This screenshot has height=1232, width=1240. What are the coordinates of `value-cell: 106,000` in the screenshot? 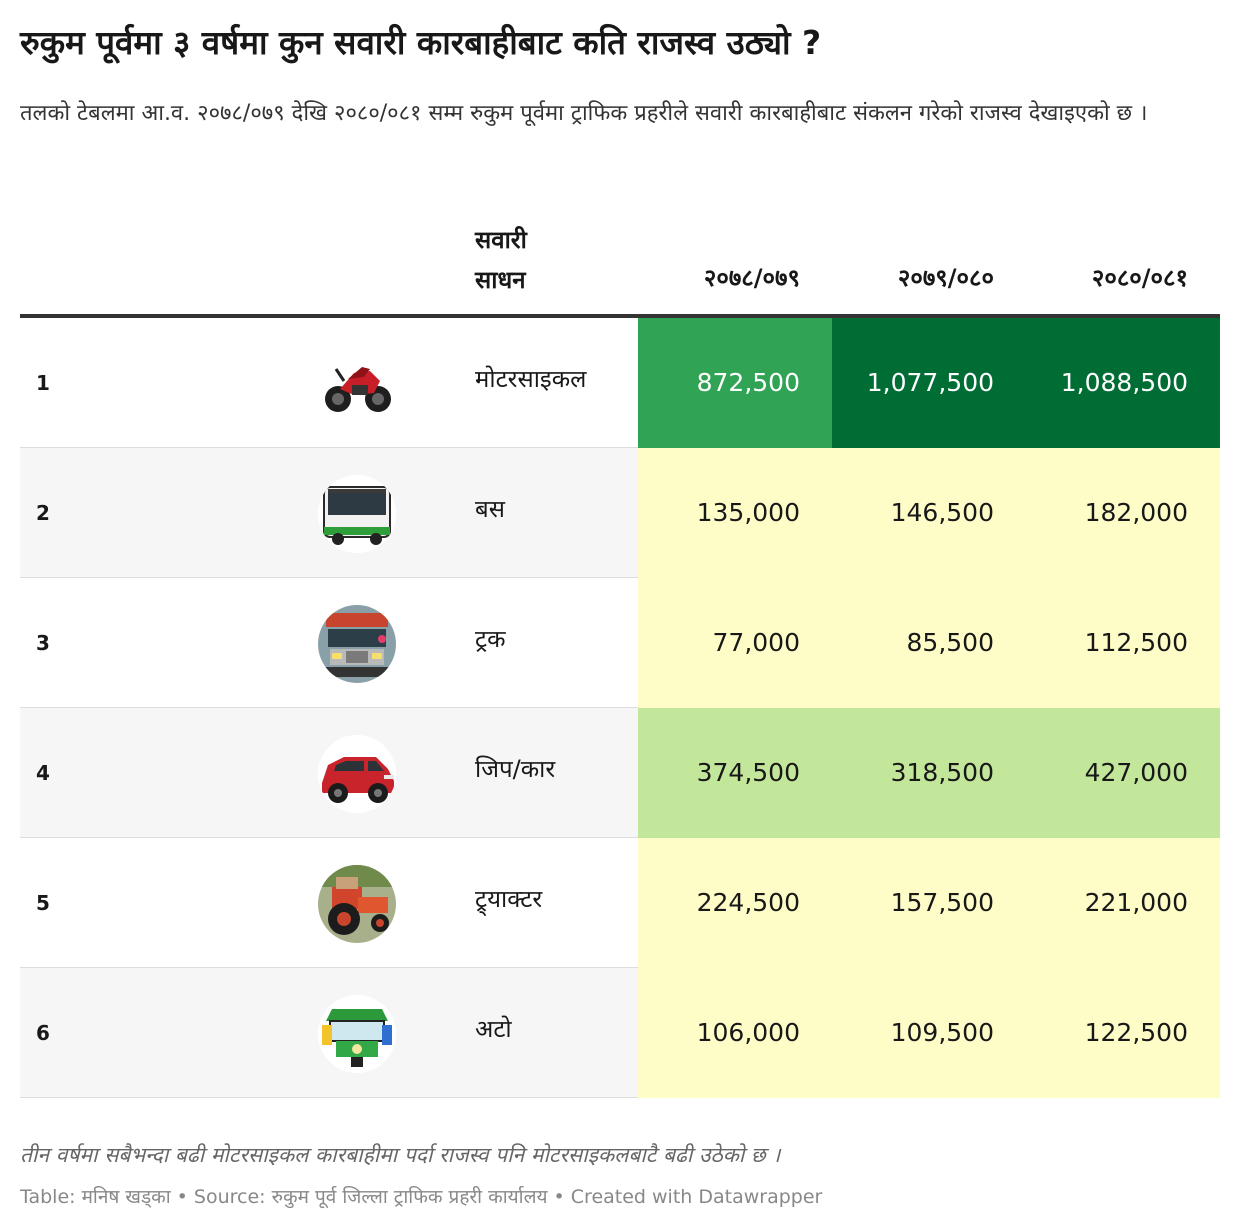 It's located at (735, 1033).